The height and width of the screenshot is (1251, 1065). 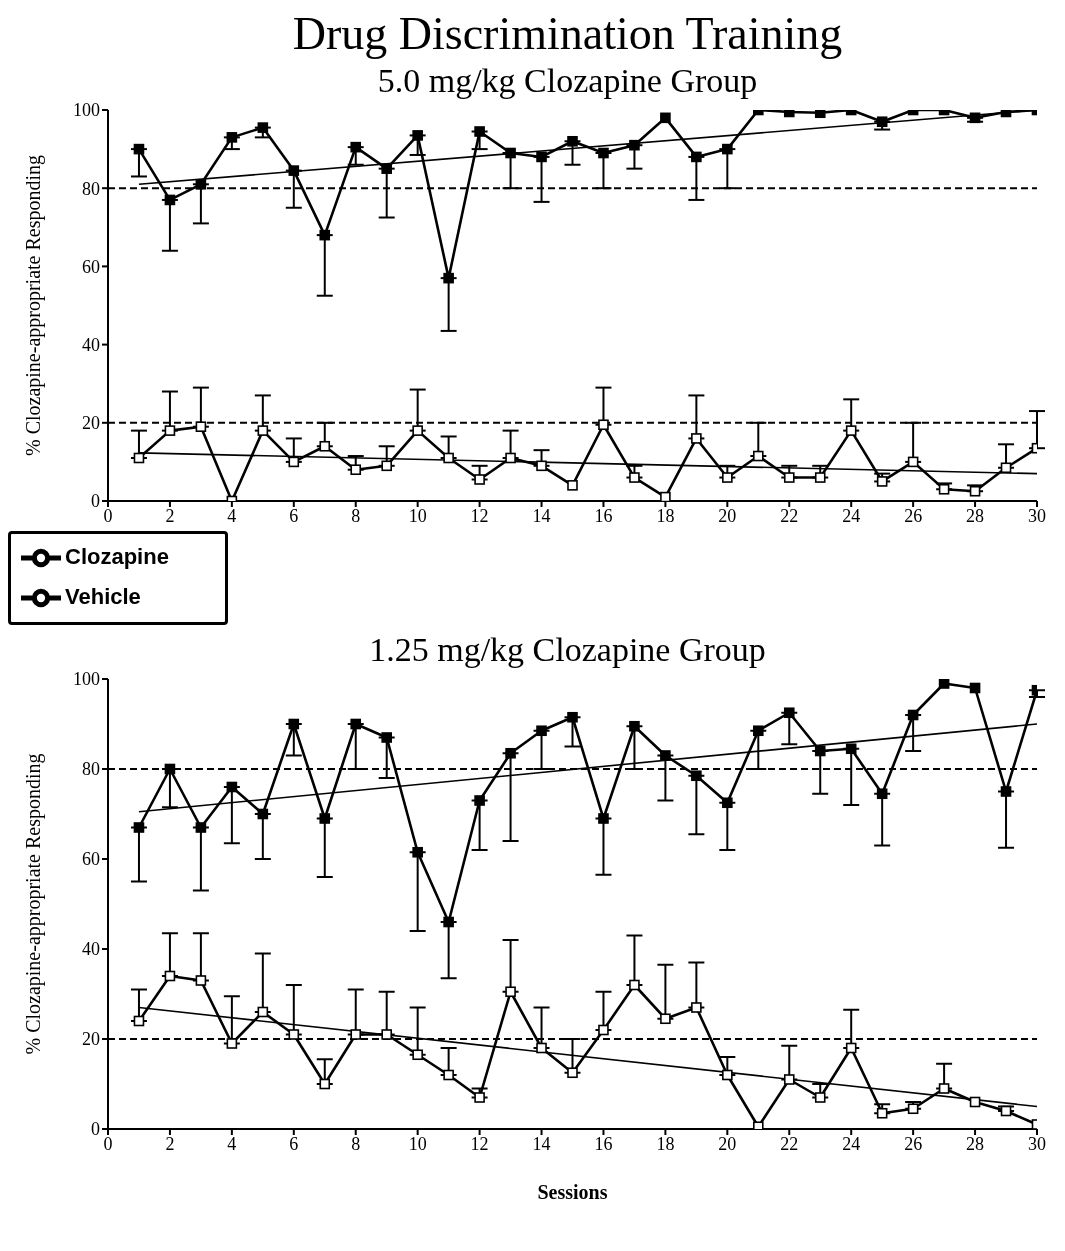 What do you see at coordinates (117, 556) in the screenshot?
I see `legend-label: Clozapine` at bounding box center [117, 556].